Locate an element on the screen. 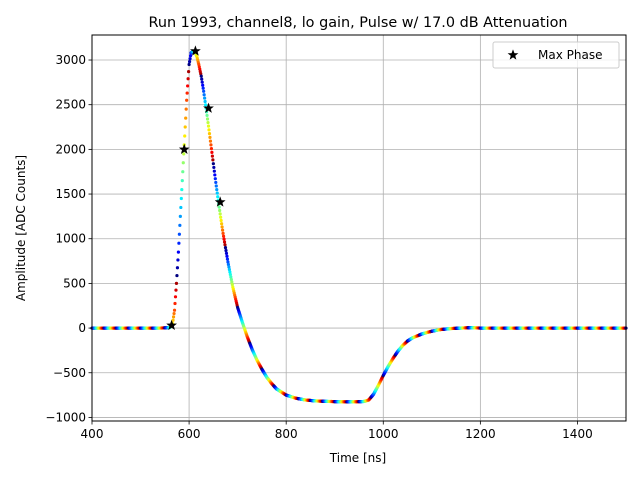 The height and width of the screenshot is (480, 640). legend-box is located at coordinates (556, 55).